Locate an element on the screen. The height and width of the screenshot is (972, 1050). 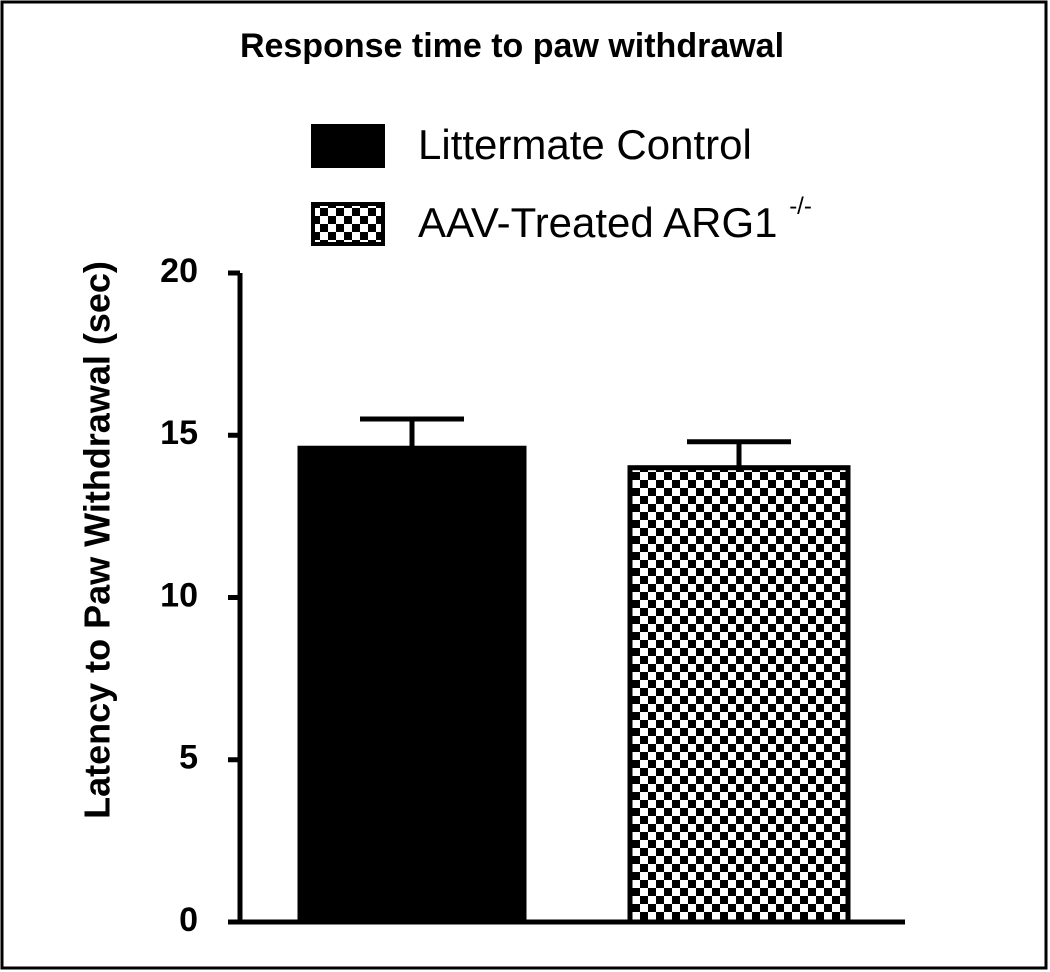
y-tick-label: 10 is located at coordinates (179, 595).